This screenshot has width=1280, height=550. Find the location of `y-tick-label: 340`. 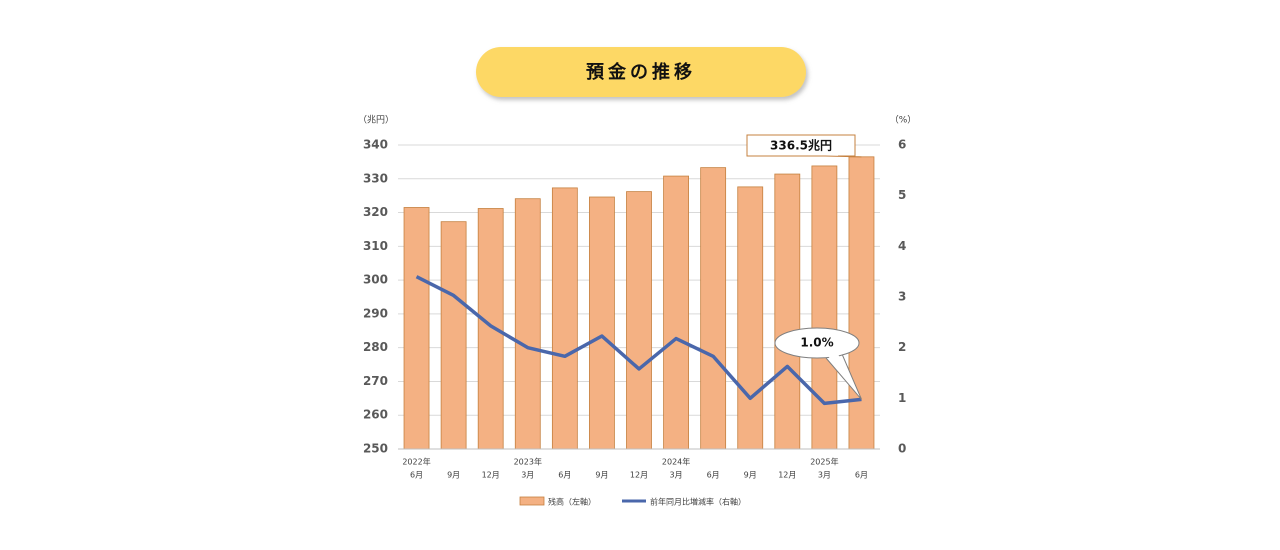

y-tick-label: 340 is located at coordinates (375, 145).